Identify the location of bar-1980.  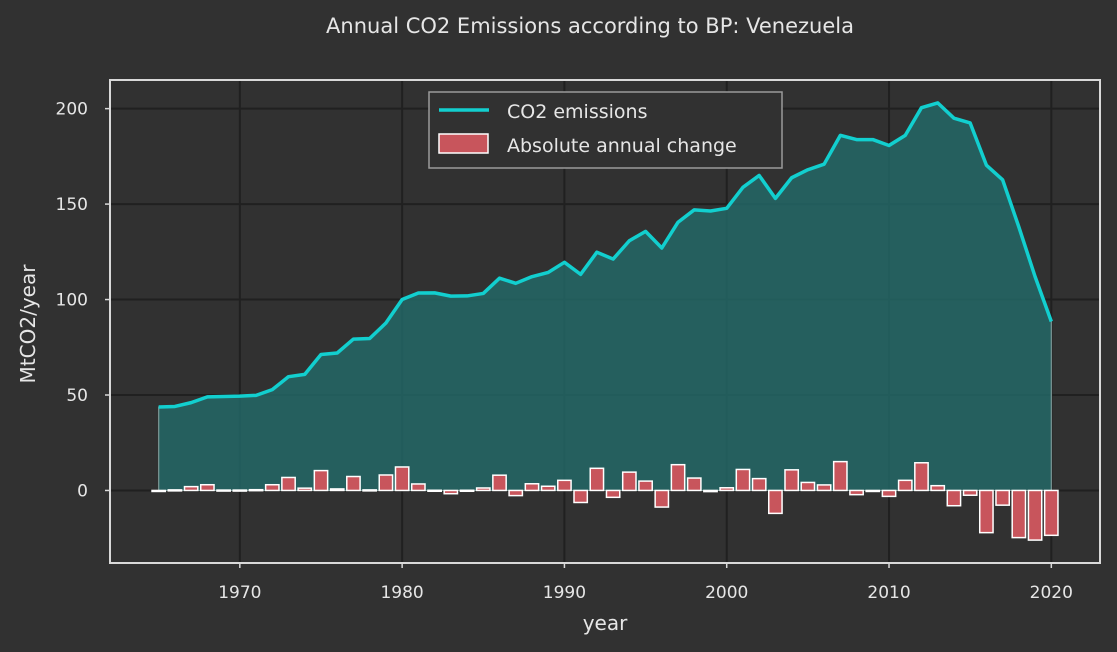
(402, 479).